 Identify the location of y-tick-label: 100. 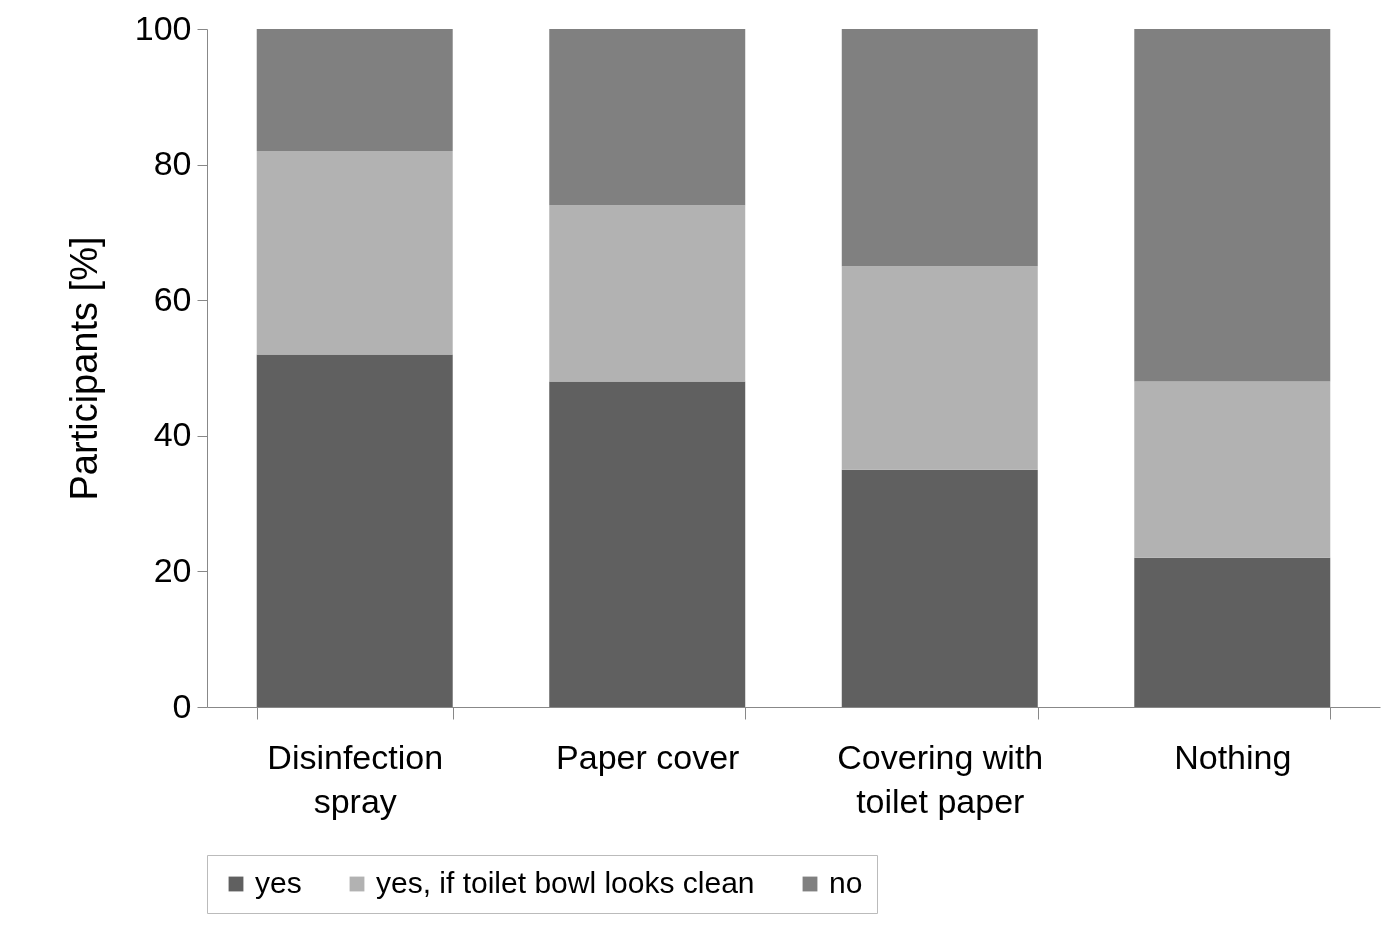
(163, 27).